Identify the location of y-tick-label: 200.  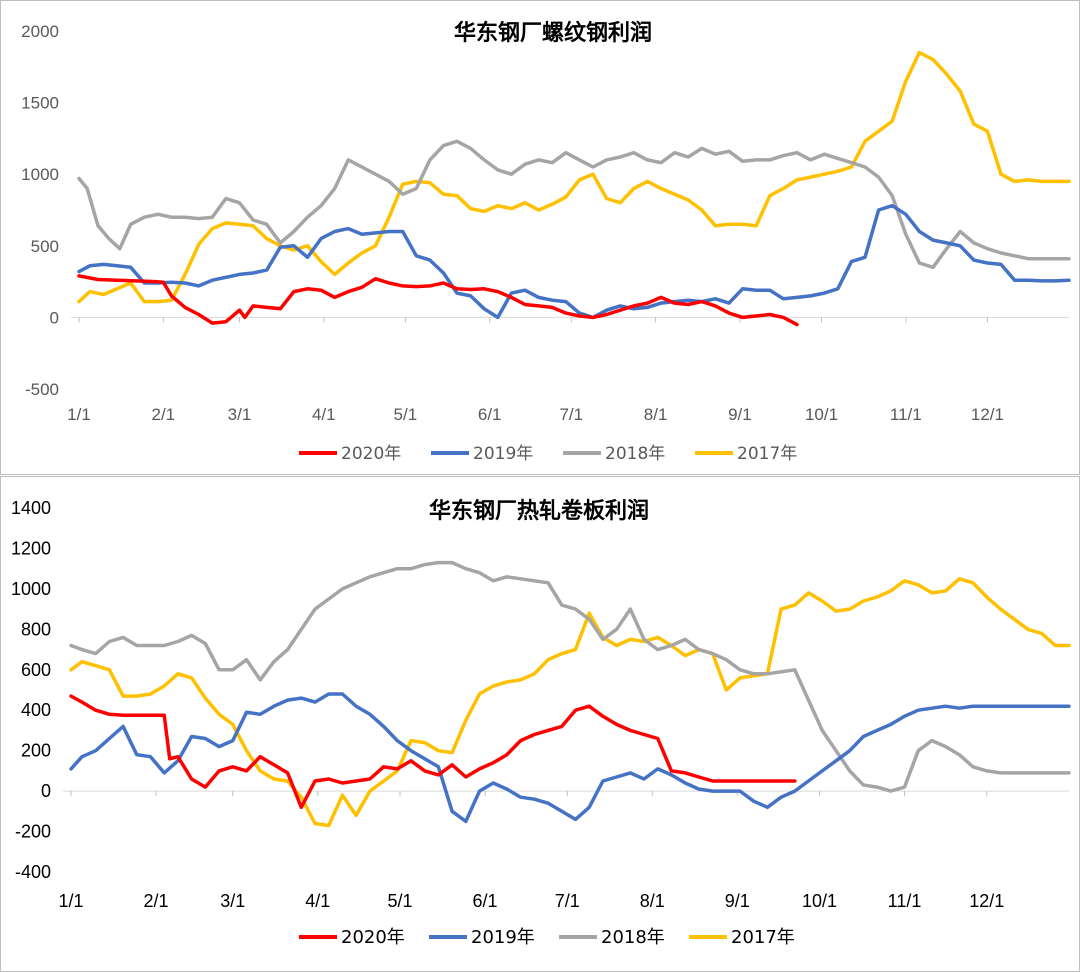
(36, 751).